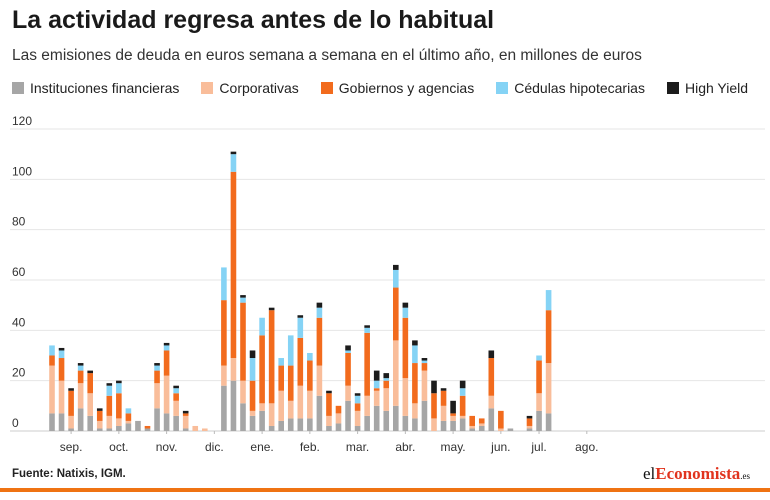 Image resolution: width=770 pixels, height=500 pixels. Describe the element at coordinates (397, 88) in the screenshot. I see `legend-item-gobiernos: Gobiernos y agencias` at that location.